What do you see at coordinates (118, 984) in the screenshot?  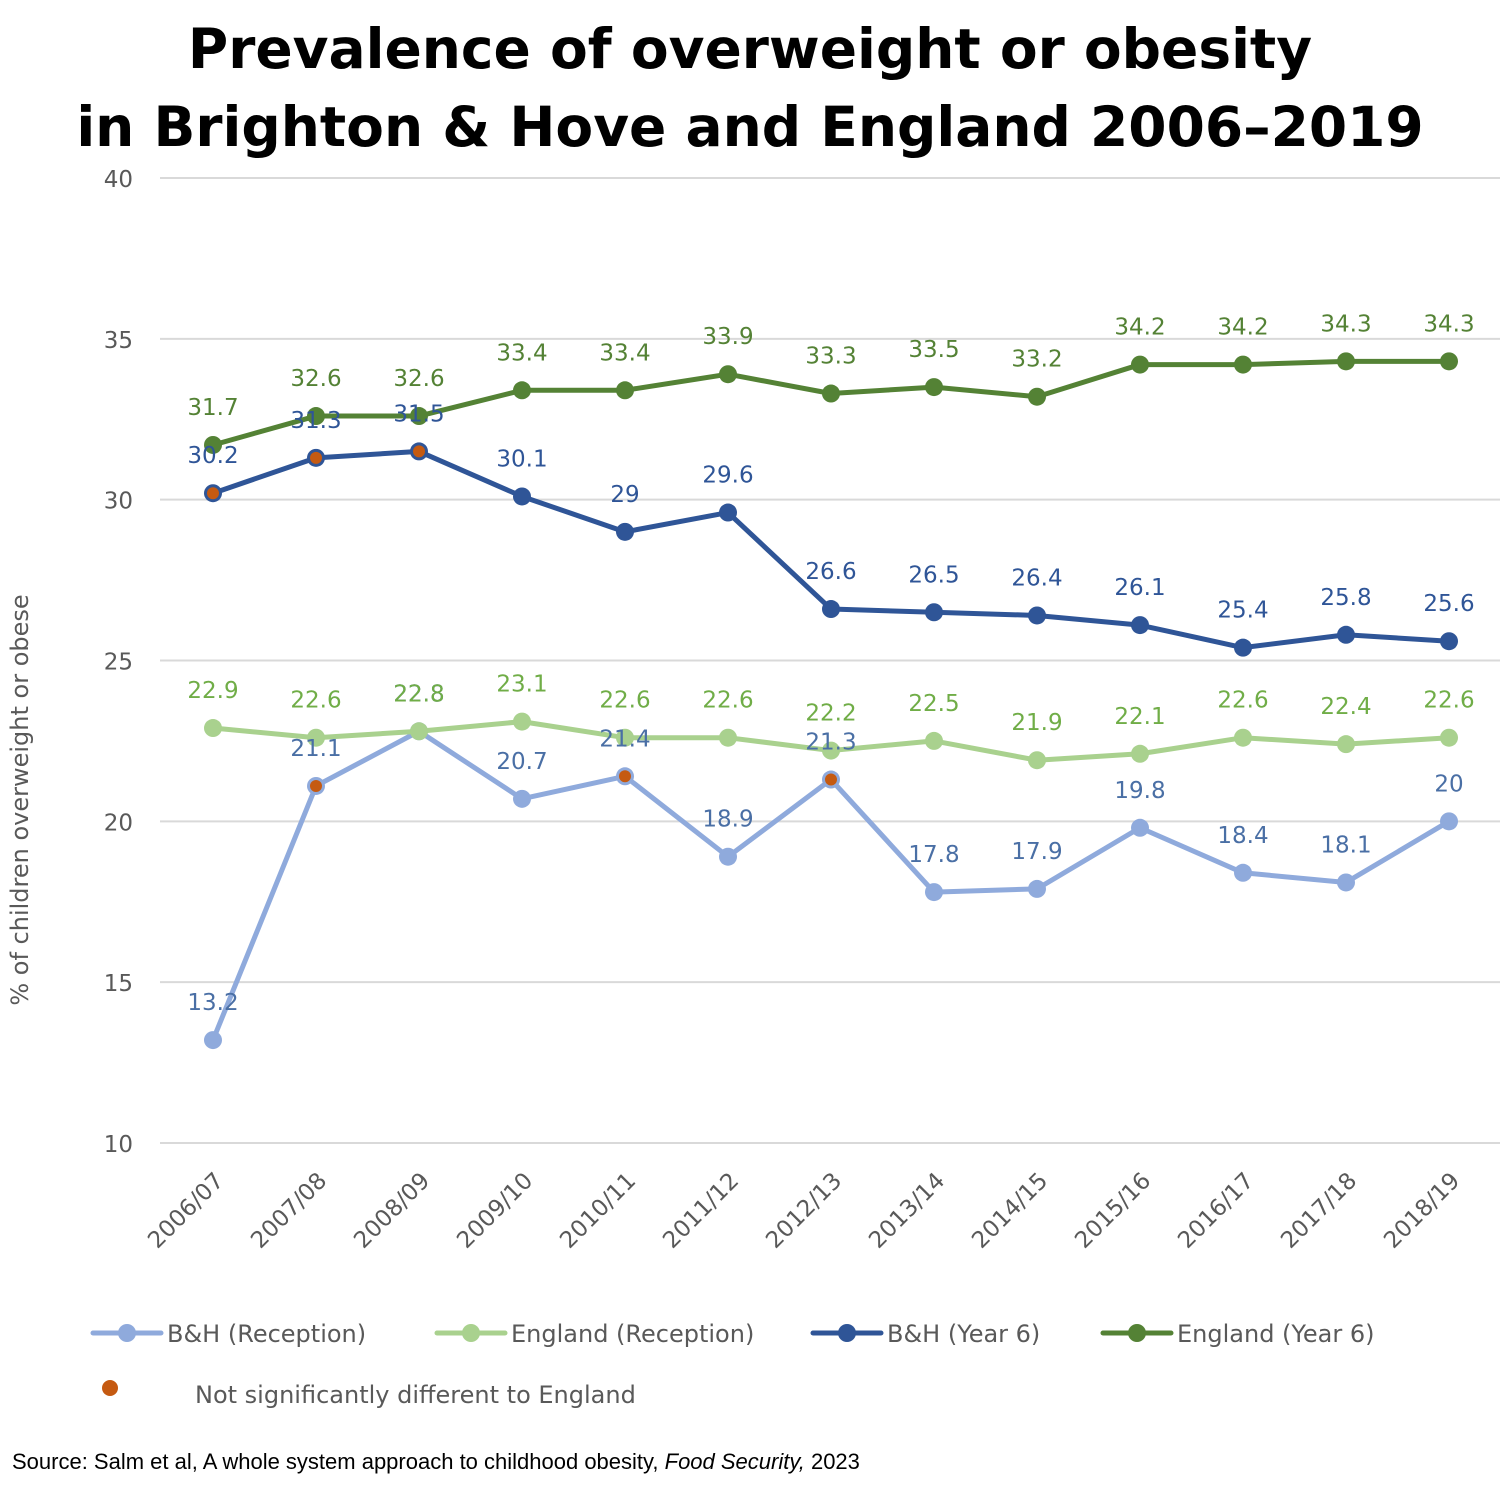 I see `y-tick-label: 15` at bounding box center [118, 984].